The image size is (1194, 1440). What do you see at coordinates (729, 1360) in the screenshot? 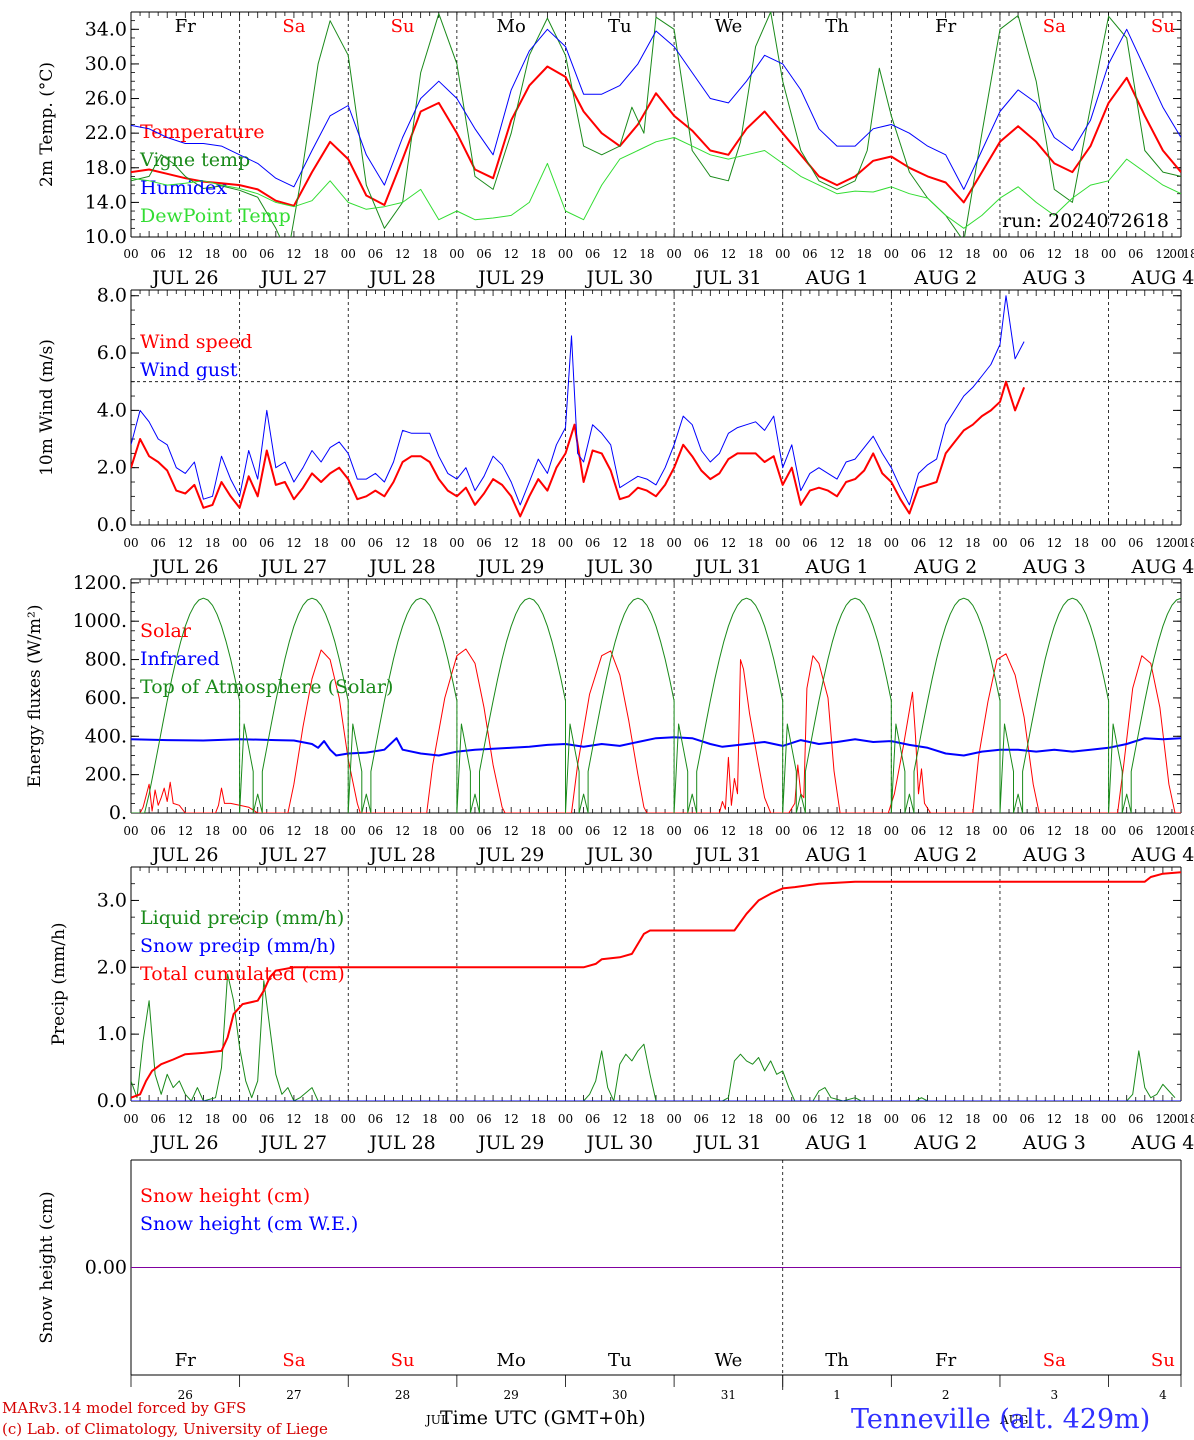
I see `weekday-label: We` at bounding box center [729, 1360].